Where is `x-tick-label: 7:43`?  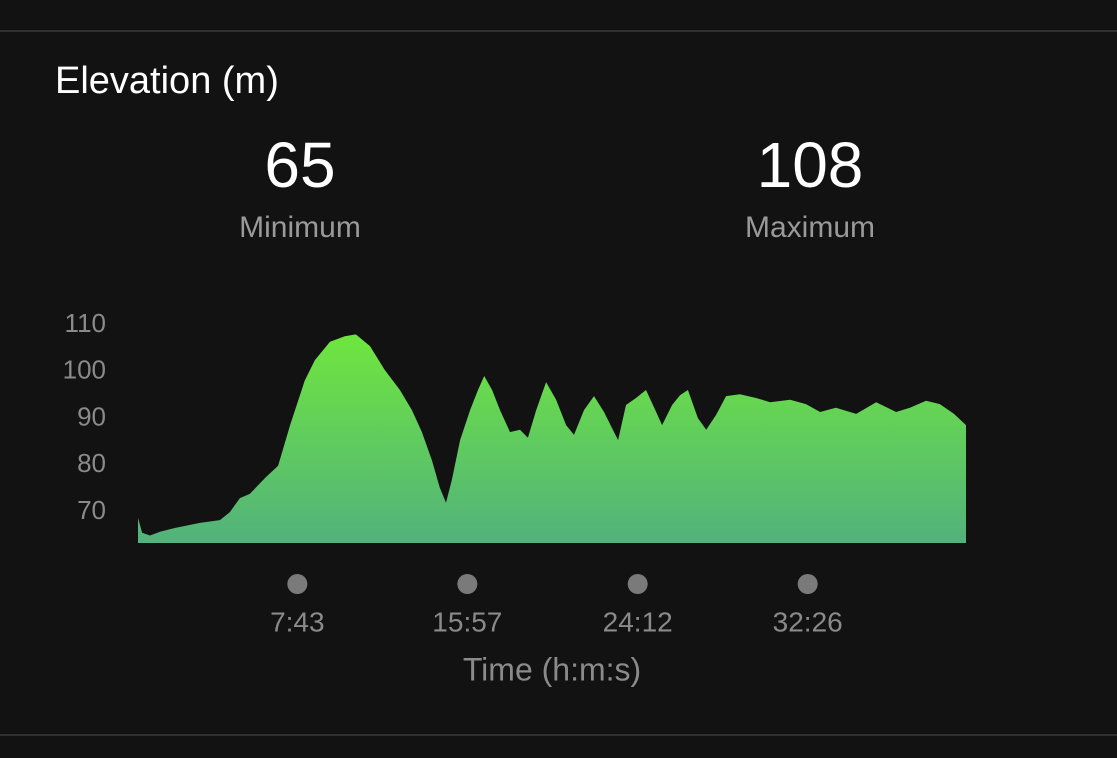
x-tick-label: 7:43 is located at coordinates (297, 621).